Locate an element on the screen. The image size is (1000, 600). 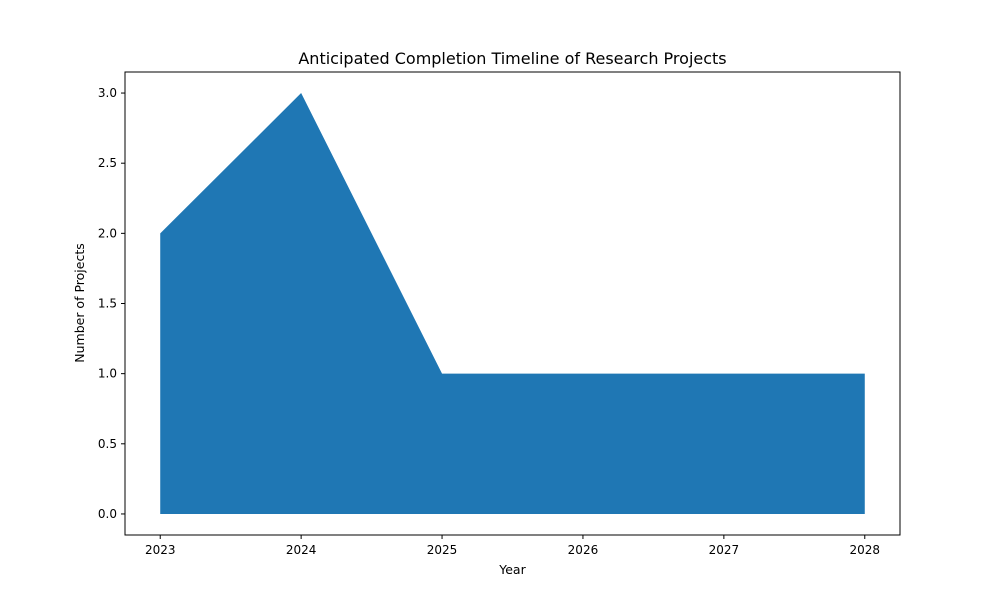
x-tick-label: 2024 is located at coordinates (301, 550).